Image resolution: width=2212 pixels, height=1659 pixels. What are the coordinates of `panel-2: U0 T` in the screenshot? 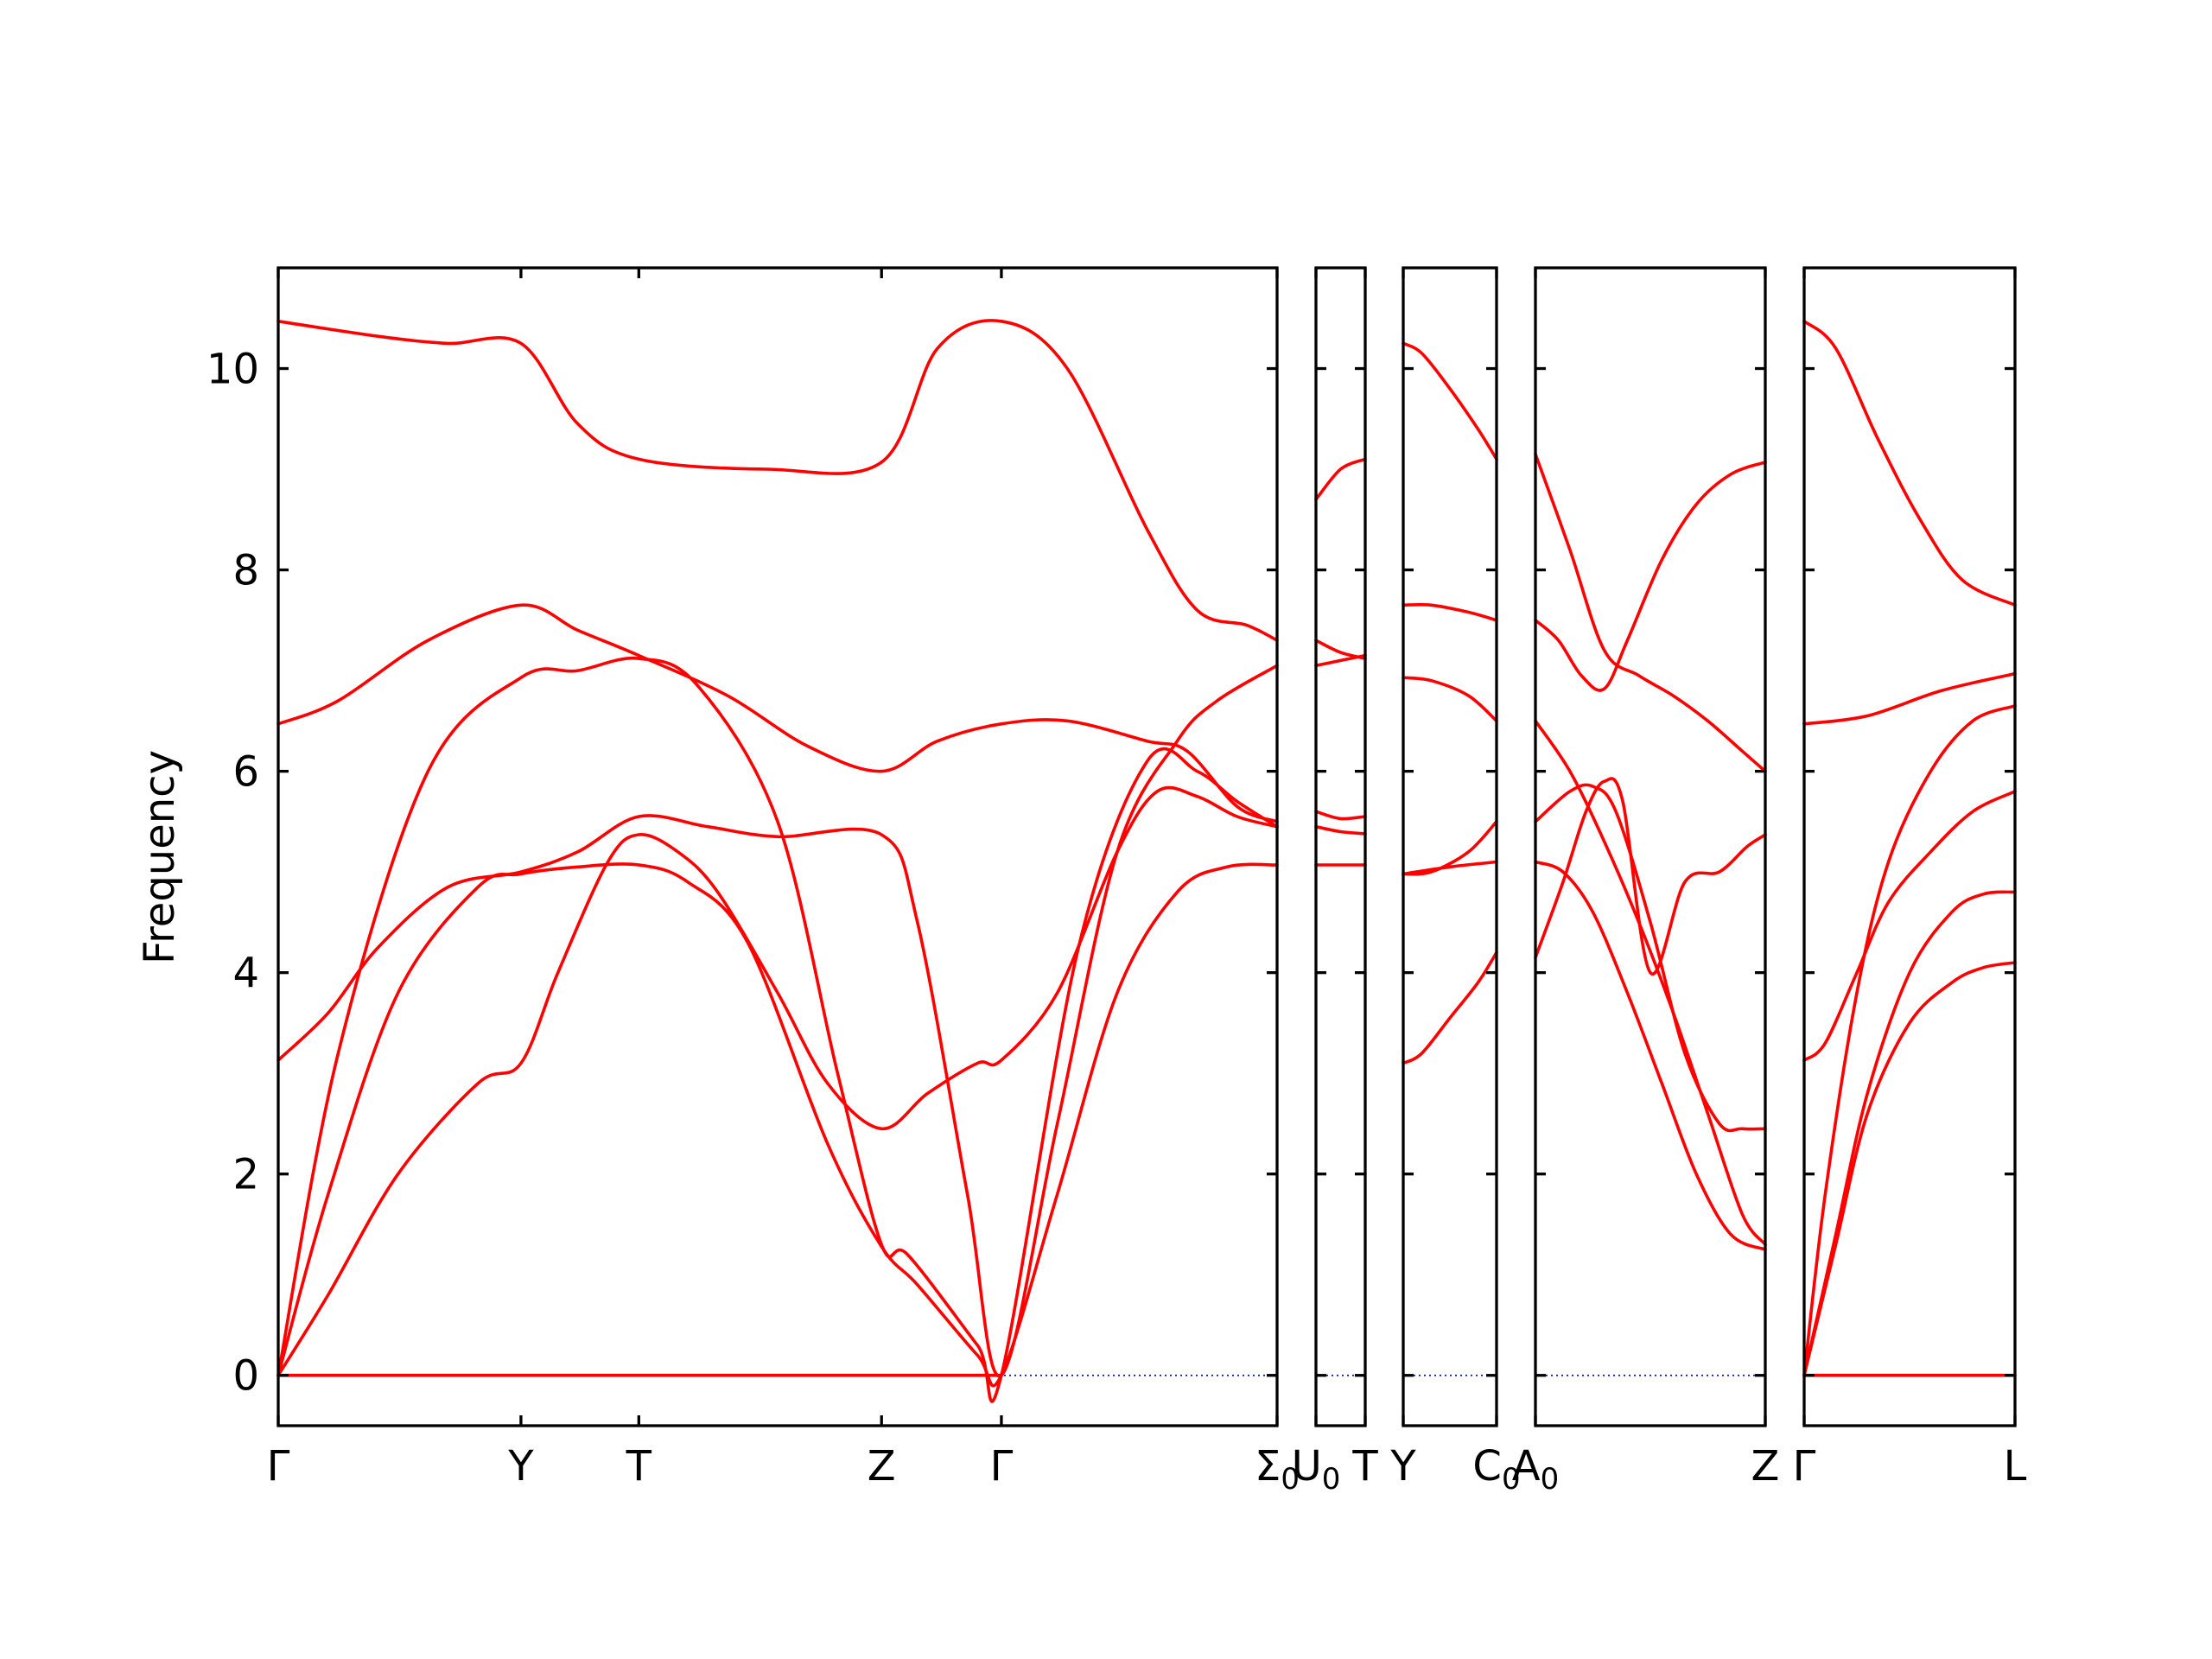 It's located at (1335, 881).